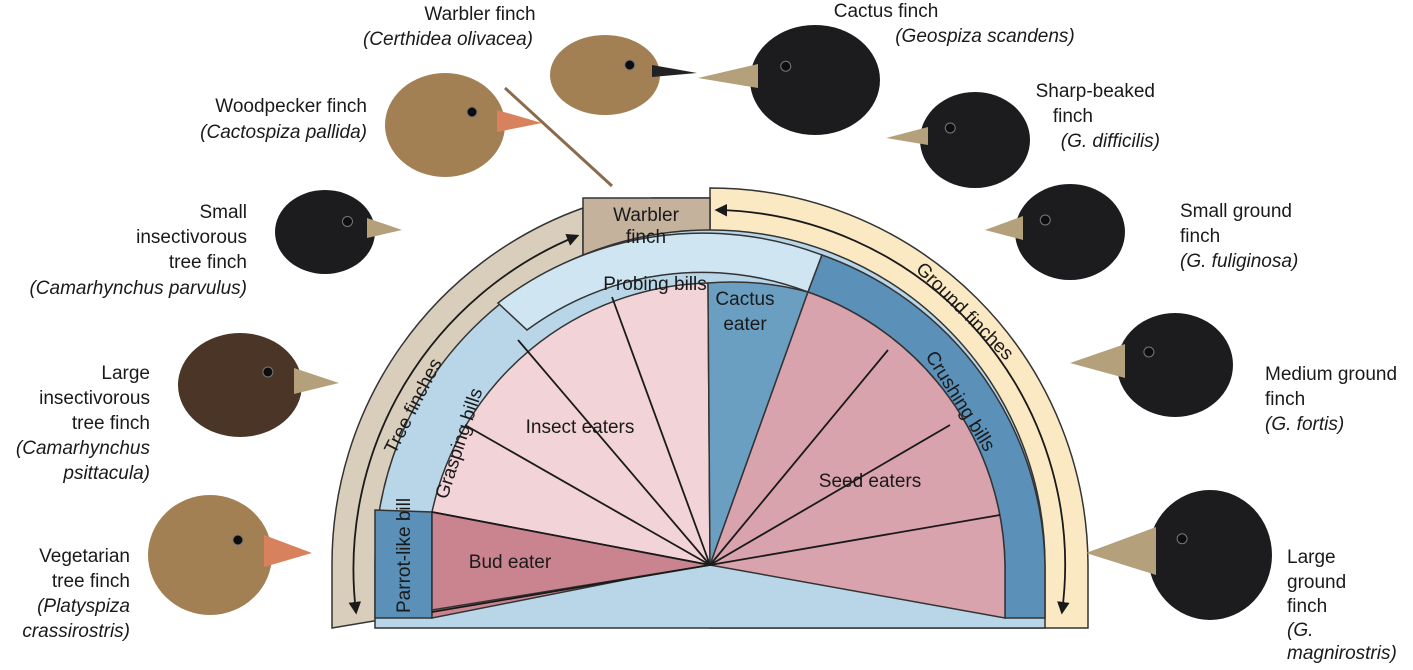 This screenshot has width=1413, height=670. Describe the element at coordinates (1073, 116) in the screenshot. I see `sharp-beaked-name-2: finch` at that location.